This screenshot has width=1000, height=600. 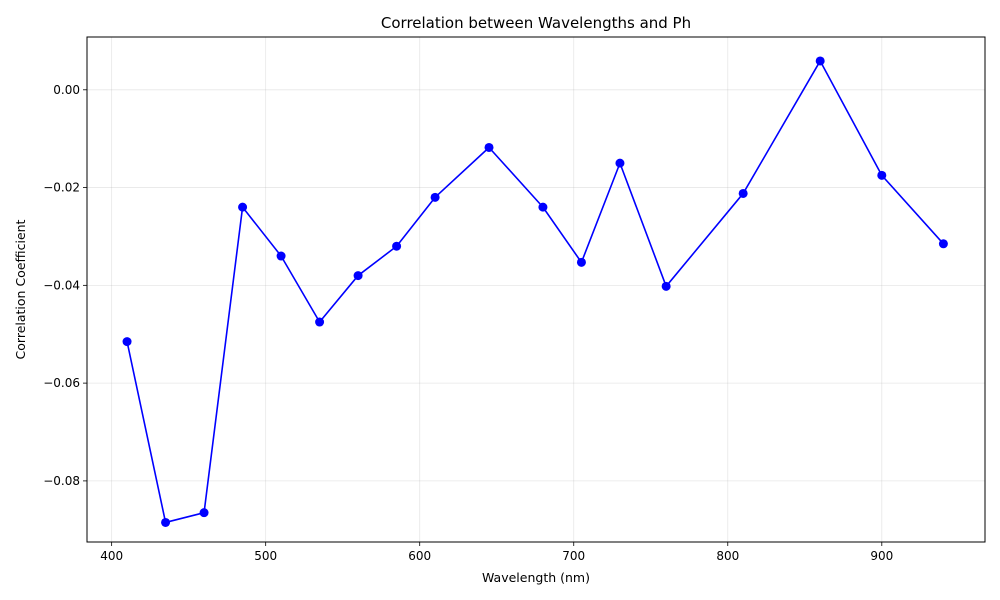 I want to click on x-tick-label: 600, so click(x=419, y=556).